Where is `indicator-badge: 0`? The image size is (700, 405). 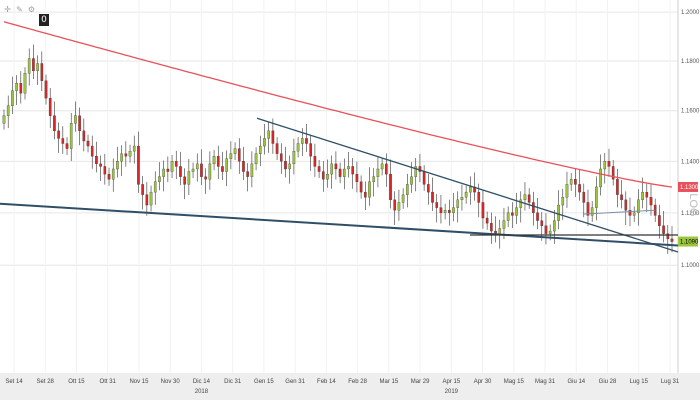 indicator-badge: 0 is located at coordinates (44, 20).